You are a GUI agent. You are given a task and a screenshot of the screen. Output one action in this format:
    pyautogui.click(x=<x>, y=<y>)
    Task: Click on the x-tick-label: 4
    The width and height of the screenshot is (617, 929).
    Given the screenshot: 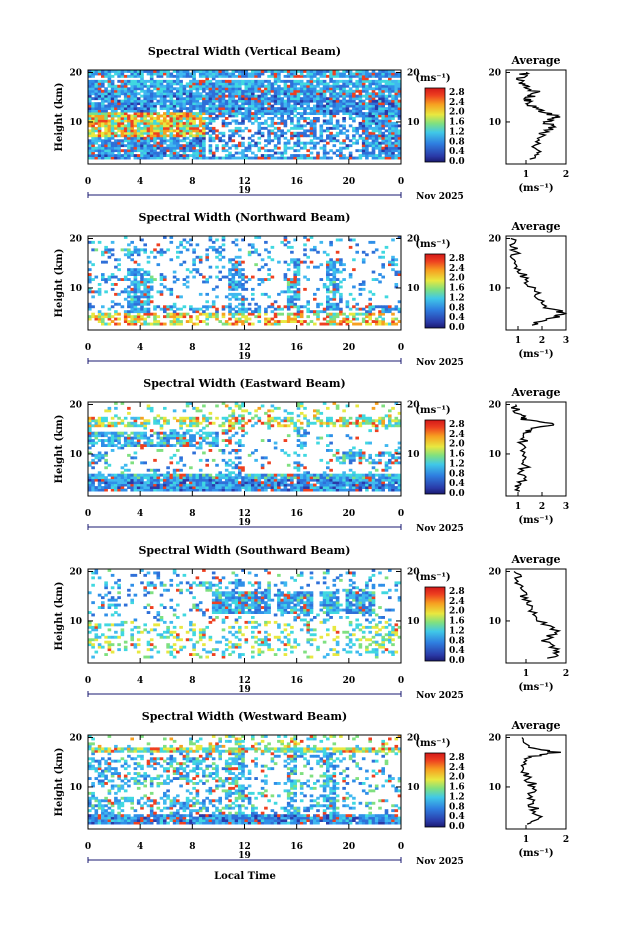 What is the action you would take?
    pyautogui.click(x=140, y=348)
    